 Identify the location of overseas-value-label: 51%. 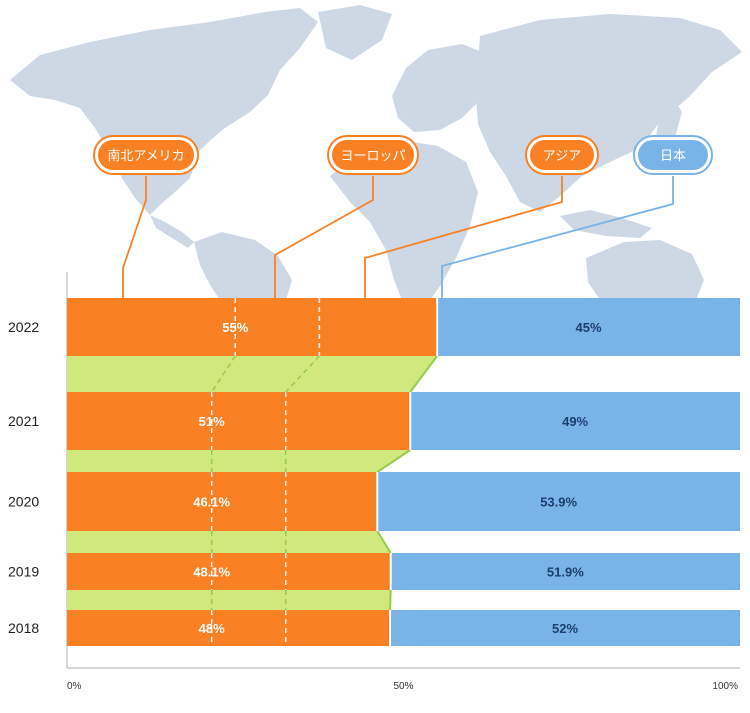
(212, 421).